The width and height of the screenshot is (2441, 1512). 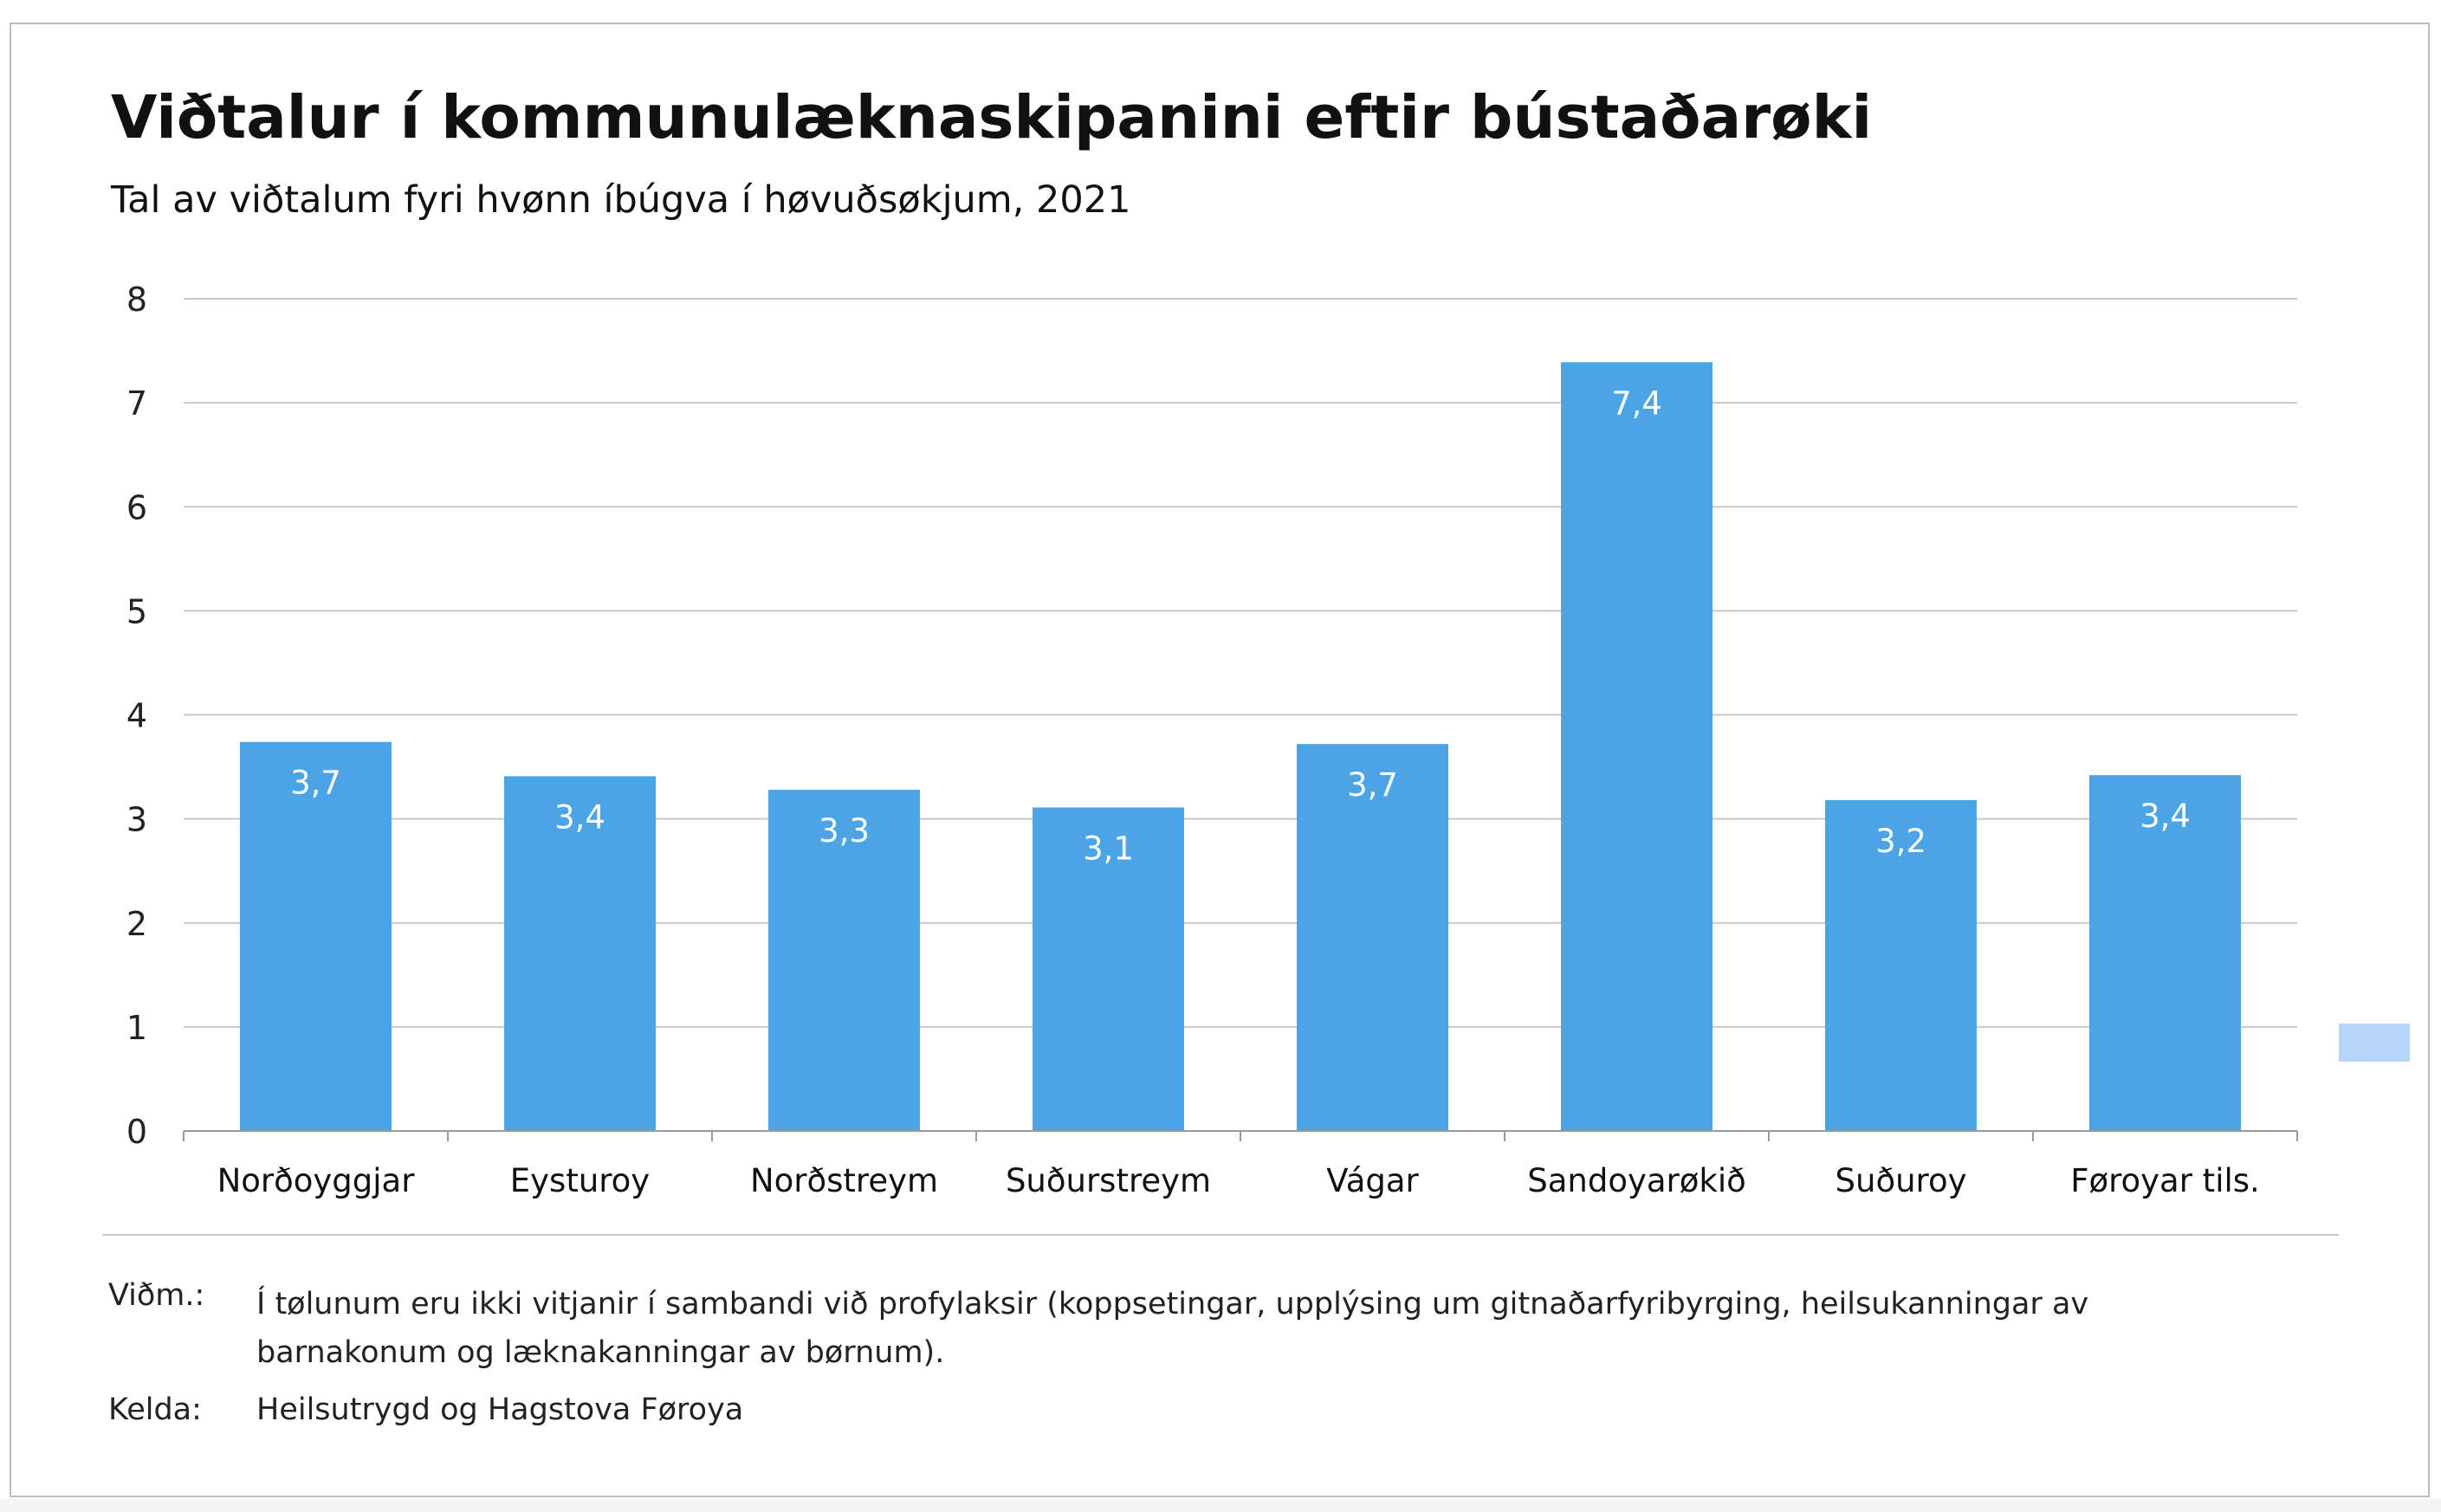 I want to click on axes, so click(x=1240, y=1135).